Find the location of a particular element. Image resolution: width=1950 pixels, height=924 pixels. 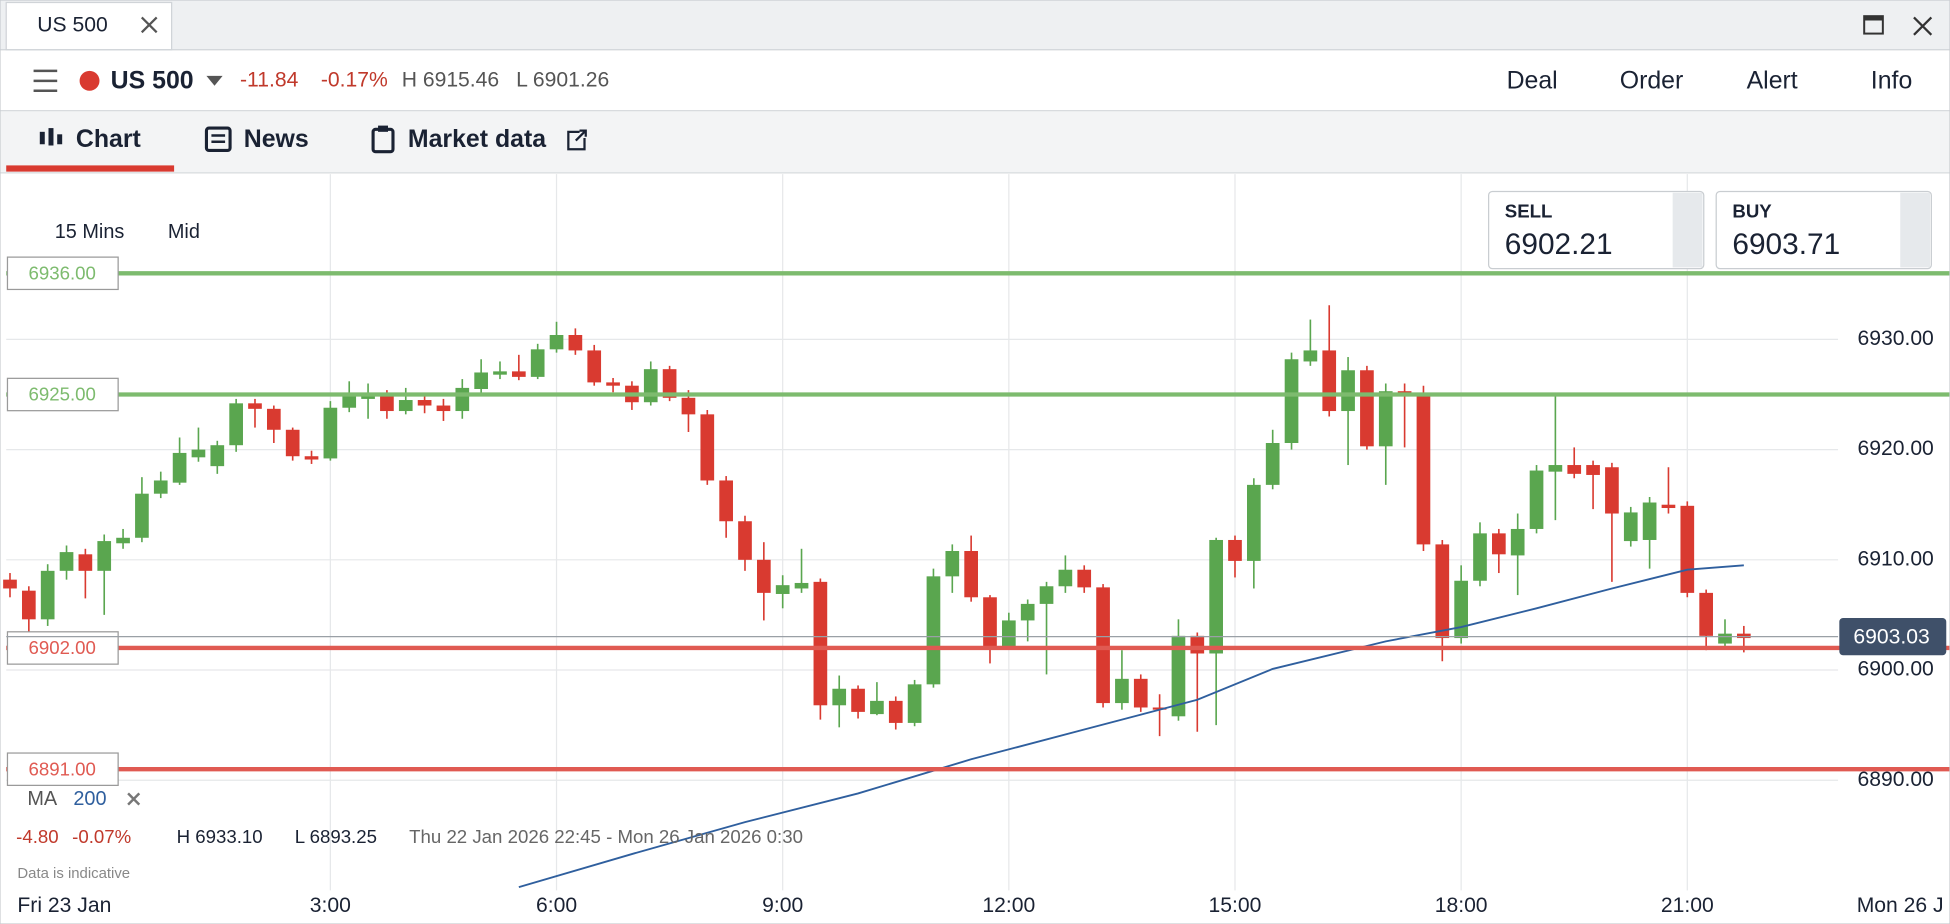

maximize-icon is located at coordinates (1873, 25).